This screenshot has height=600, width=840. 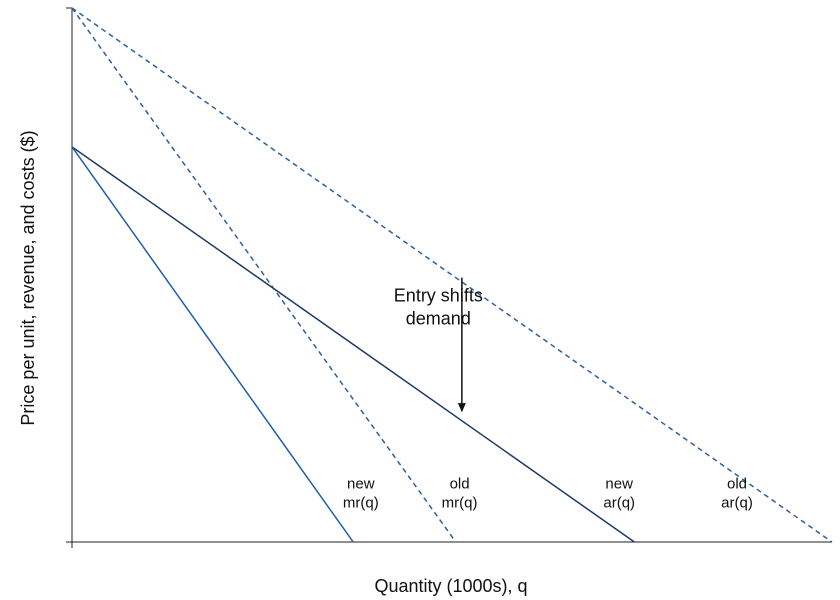 I want to click on curve-label-new-ar: new ar(q), so click(x=619, y=494).